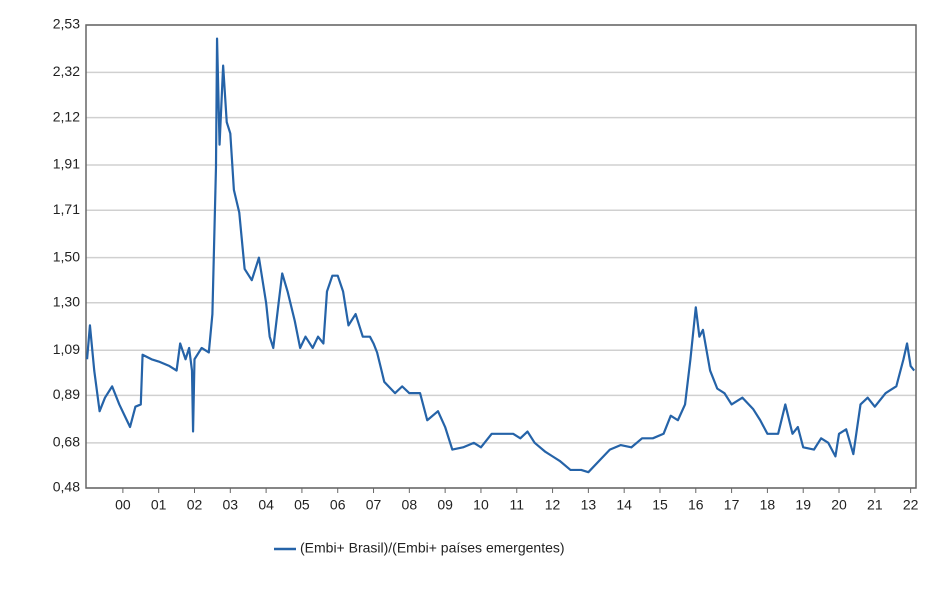 This screenshot has height=590, width=945. Describe the element at coordinates (159, 505) in the screenshot. I see `x-tick-label: 01` at that location.